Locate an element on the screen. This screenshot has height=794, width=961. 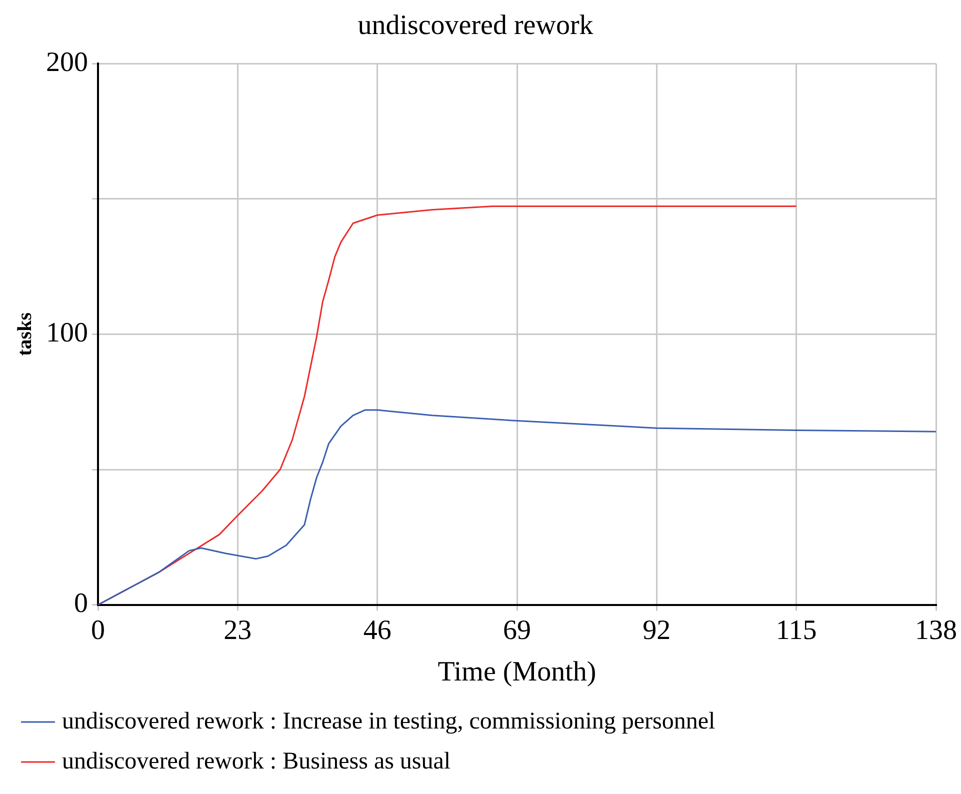
y-tick-label: 100 is located at coordinates (67, 333).